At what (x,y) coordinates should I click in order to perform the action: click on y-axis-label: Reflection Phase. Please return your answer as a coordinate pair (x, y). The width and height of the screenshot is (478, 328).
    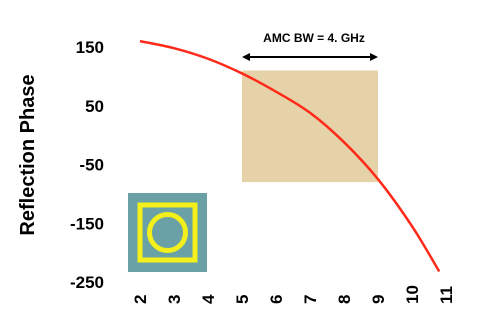
    Looking at the image, I should click on (28, 154).